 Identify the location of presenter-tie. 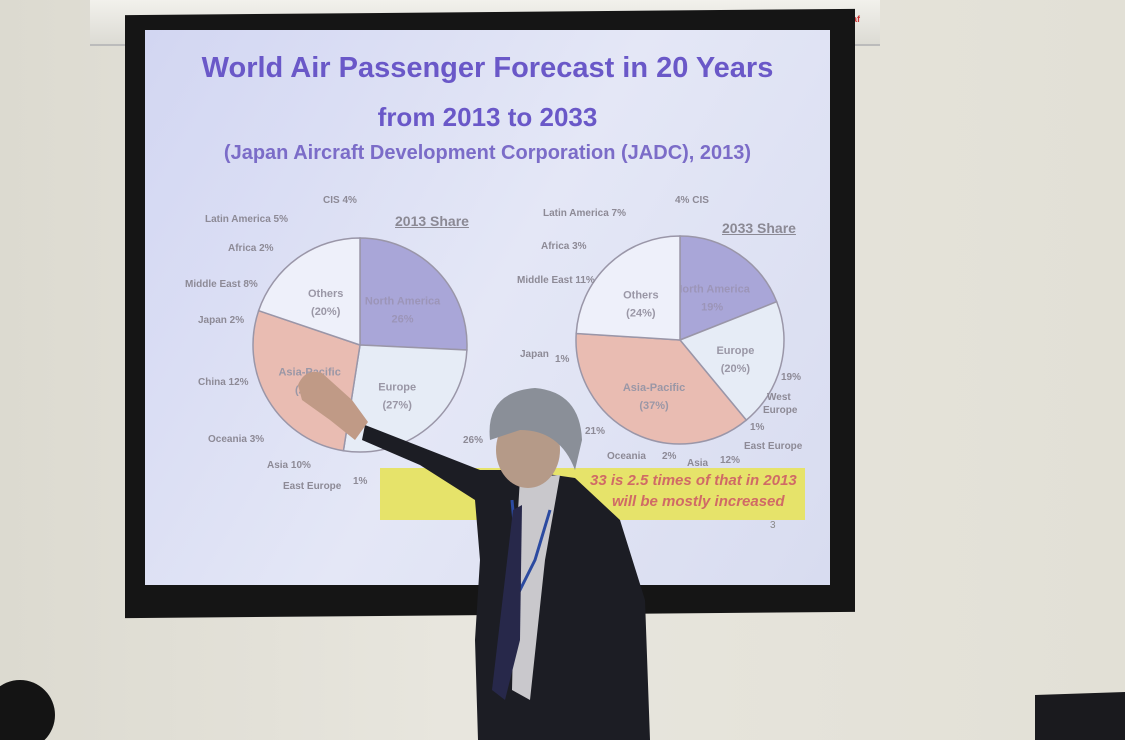
(507, 602).